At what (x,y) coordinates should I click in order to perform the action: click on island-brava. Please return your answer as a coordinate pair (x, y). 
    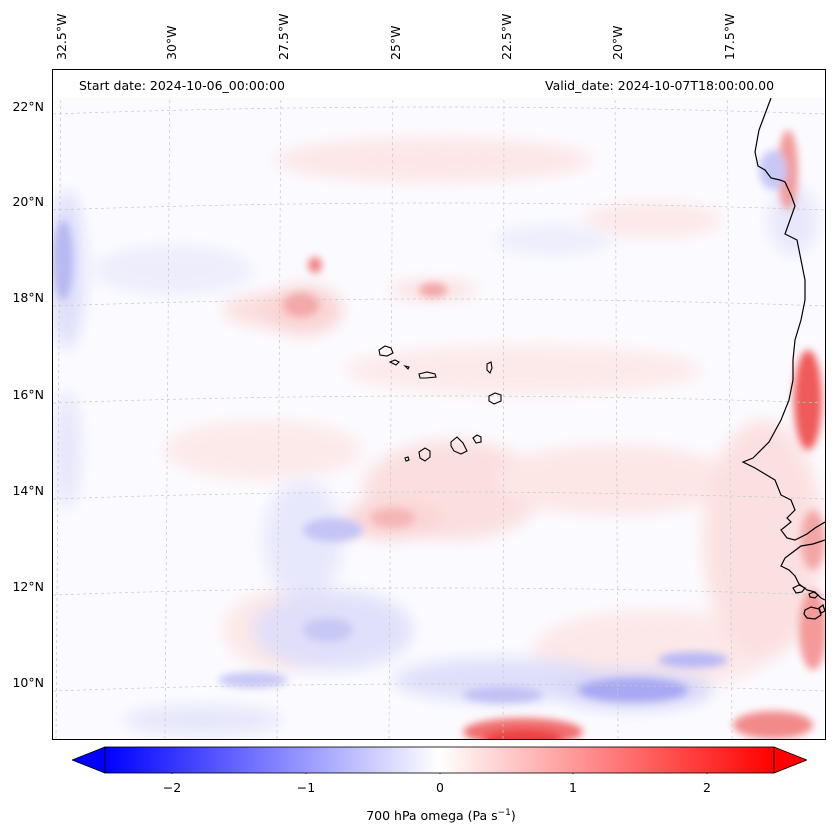
    Looking at the image, I should click on (407, 459).